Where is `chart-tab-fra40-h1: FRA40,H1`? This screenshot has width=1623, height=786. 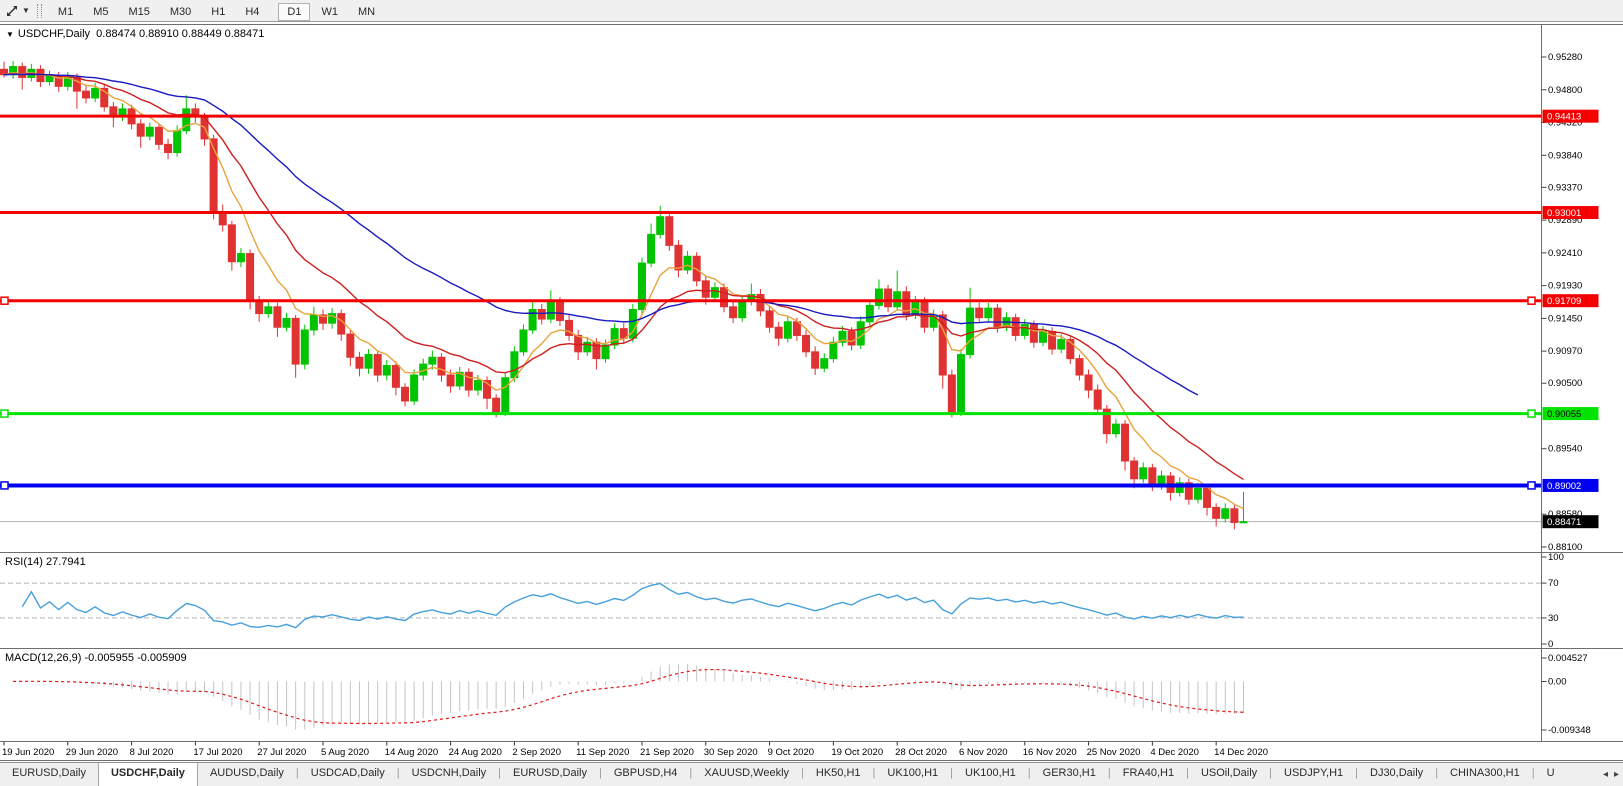
chart-tab-fra40-h1: FRA40,H1 is located at coordinates (1148, 773).